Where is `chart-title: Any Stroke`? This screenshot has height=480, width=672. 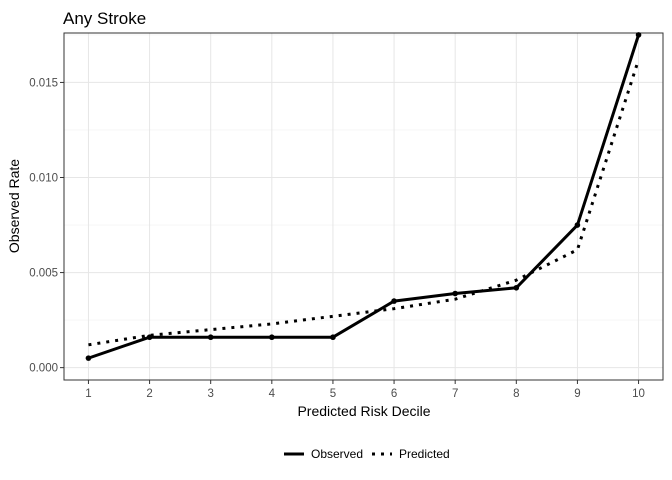 chart-title: Any Stroke is located at coordinates (104, 18).